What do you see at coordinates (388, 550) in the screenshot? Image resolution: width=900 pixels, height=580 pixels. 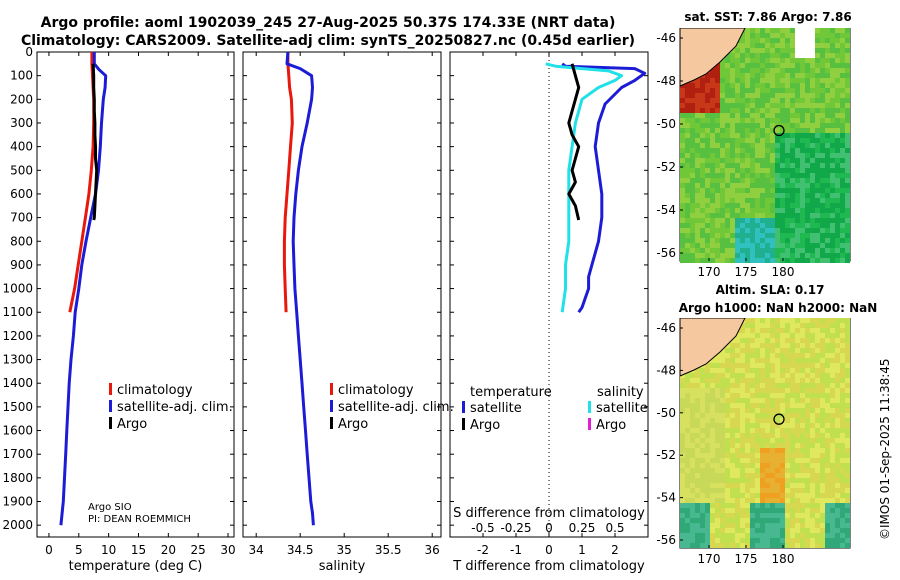 I see `xtick-label: 35.5` at bounding box center [388, 550].